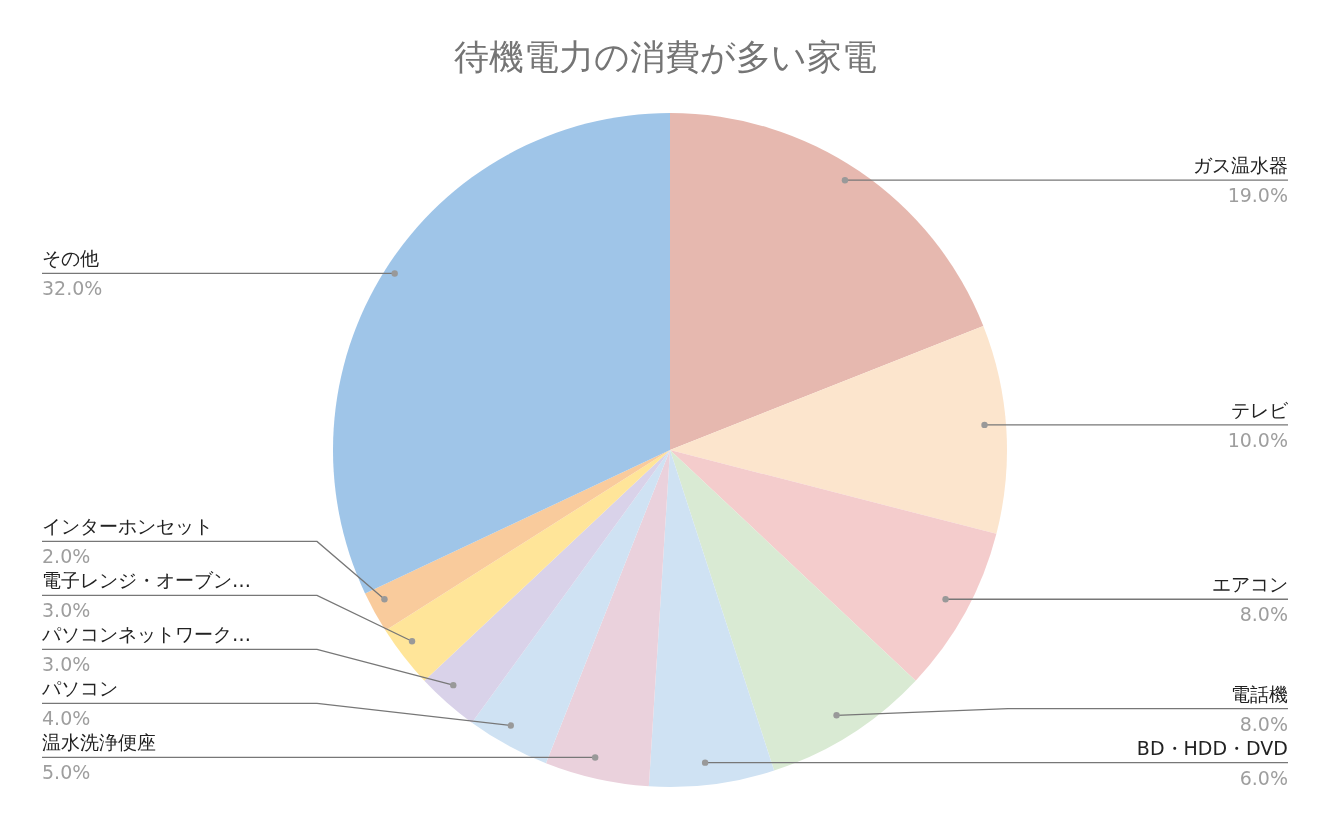 This screenshot has width=1330, height=824. Describe the element at coordinates (72, 288) in the screenshot. I see `data-label: 32.0%` at that location.